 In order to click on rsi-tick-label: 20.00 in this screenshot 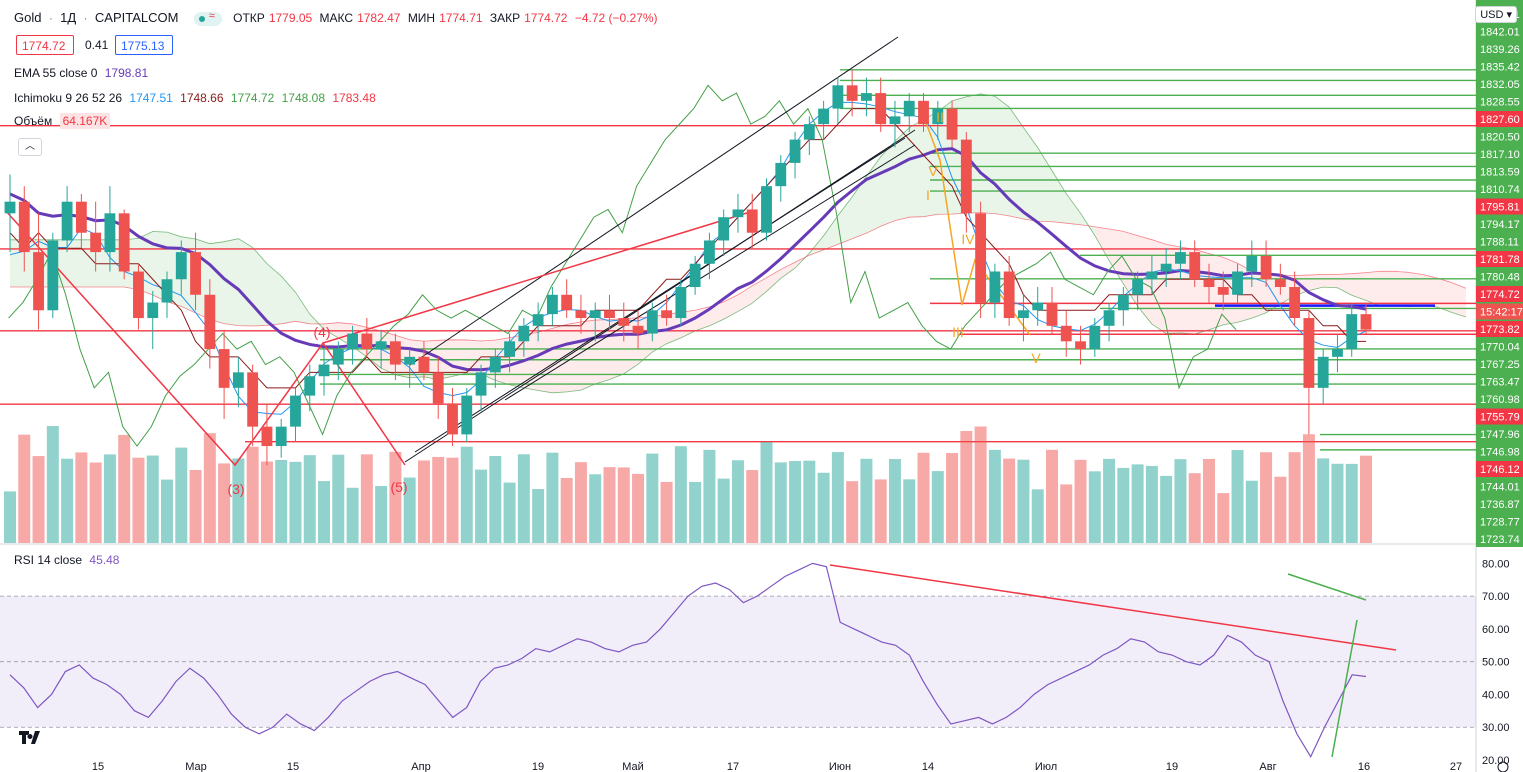, I will do `click(1496, 761)`.